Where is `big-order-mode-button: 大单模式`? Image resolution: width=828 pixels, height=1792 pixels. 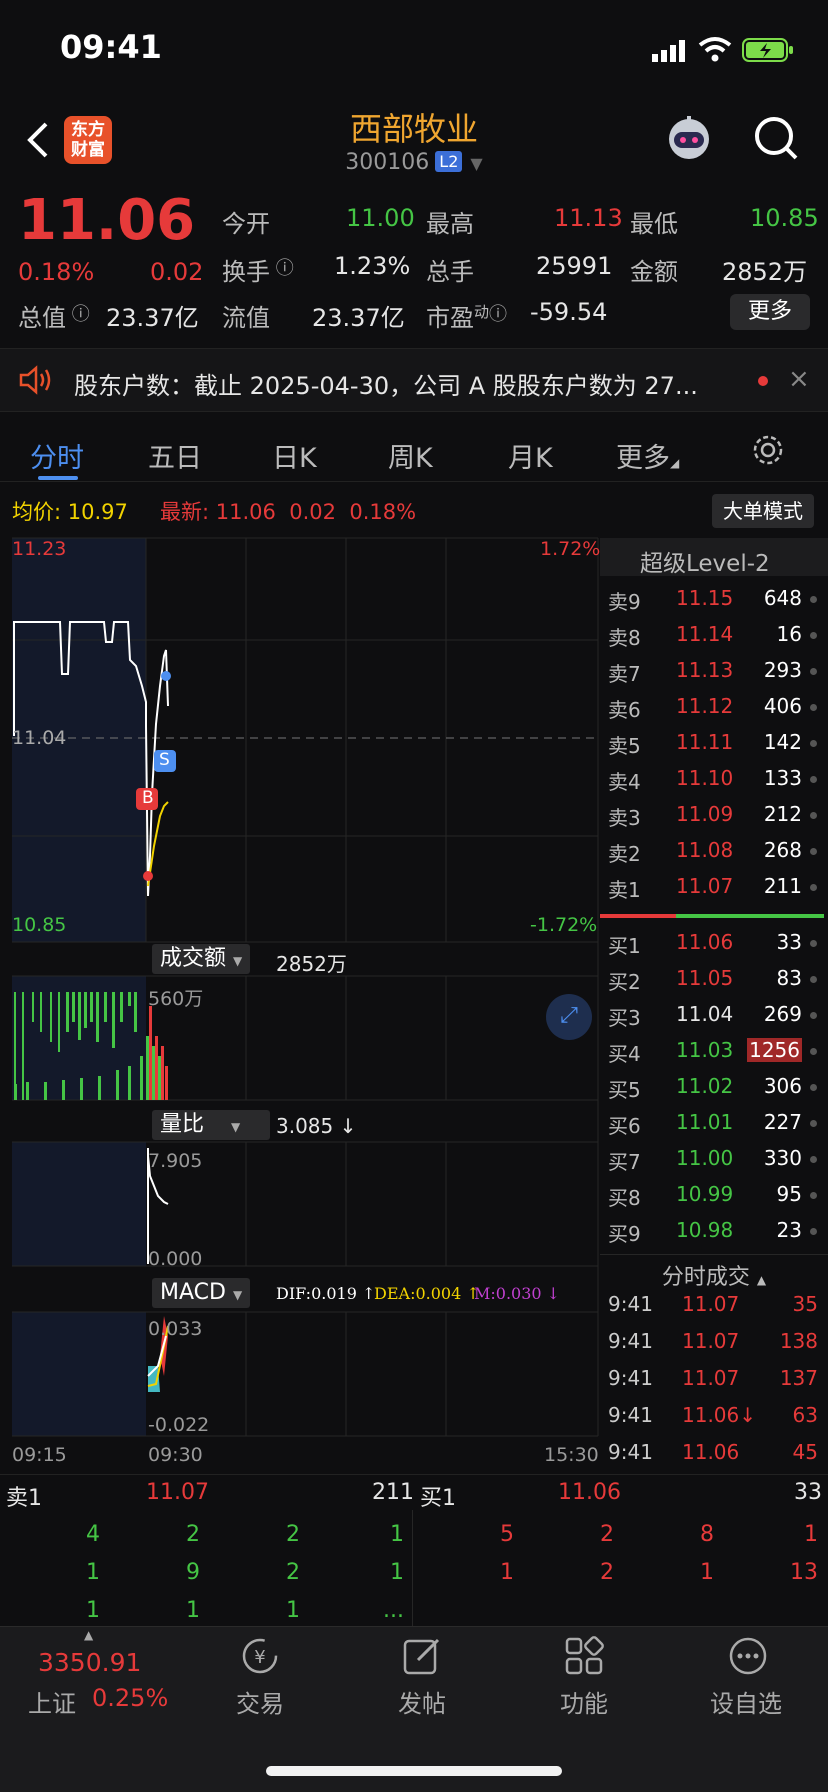 big-order-mode-button: 大单模式 is located at coordinates (763, 511).